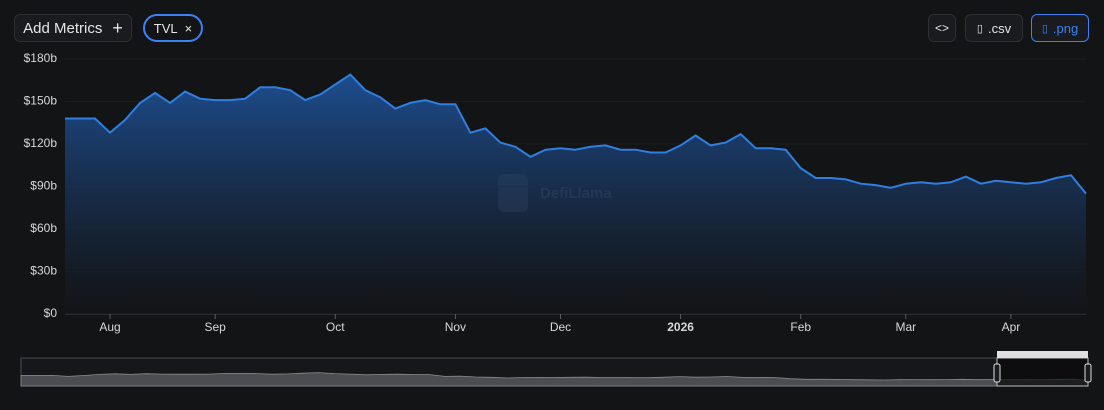  I want to click on x-tick-label: Aug, so click(109, 327).